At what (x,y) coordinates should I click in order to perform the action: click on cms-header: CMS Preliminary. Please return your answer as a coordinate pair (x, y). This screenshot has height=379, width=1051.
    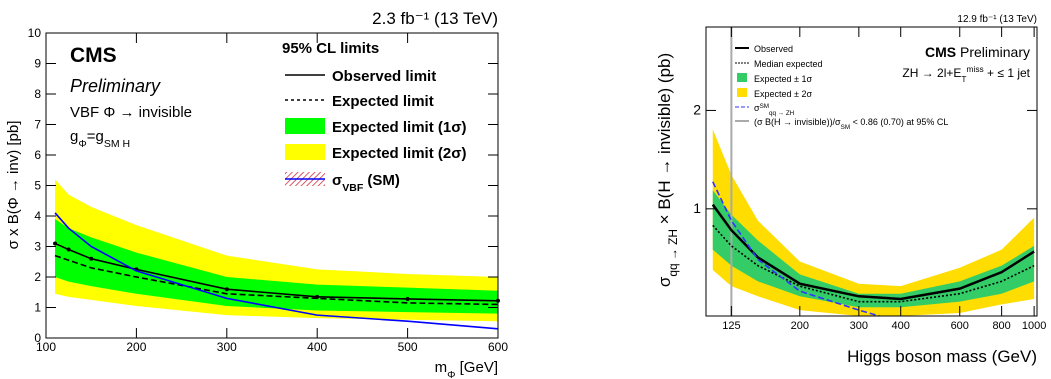
    Looking at the image, I should click on (977, 52).